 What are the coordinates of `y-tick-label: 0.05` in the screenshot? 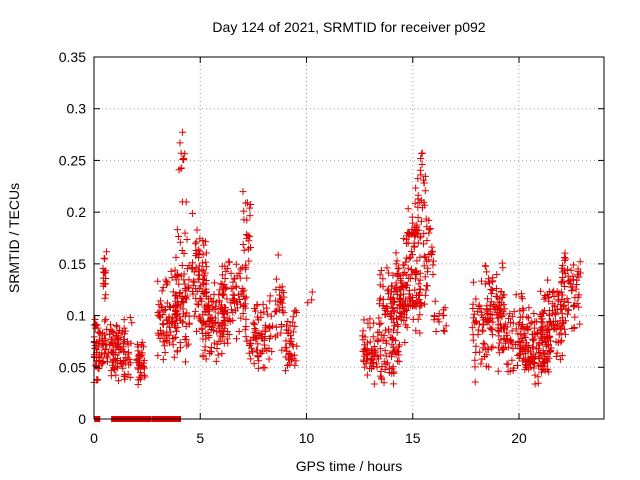 It's located at (72, 367).